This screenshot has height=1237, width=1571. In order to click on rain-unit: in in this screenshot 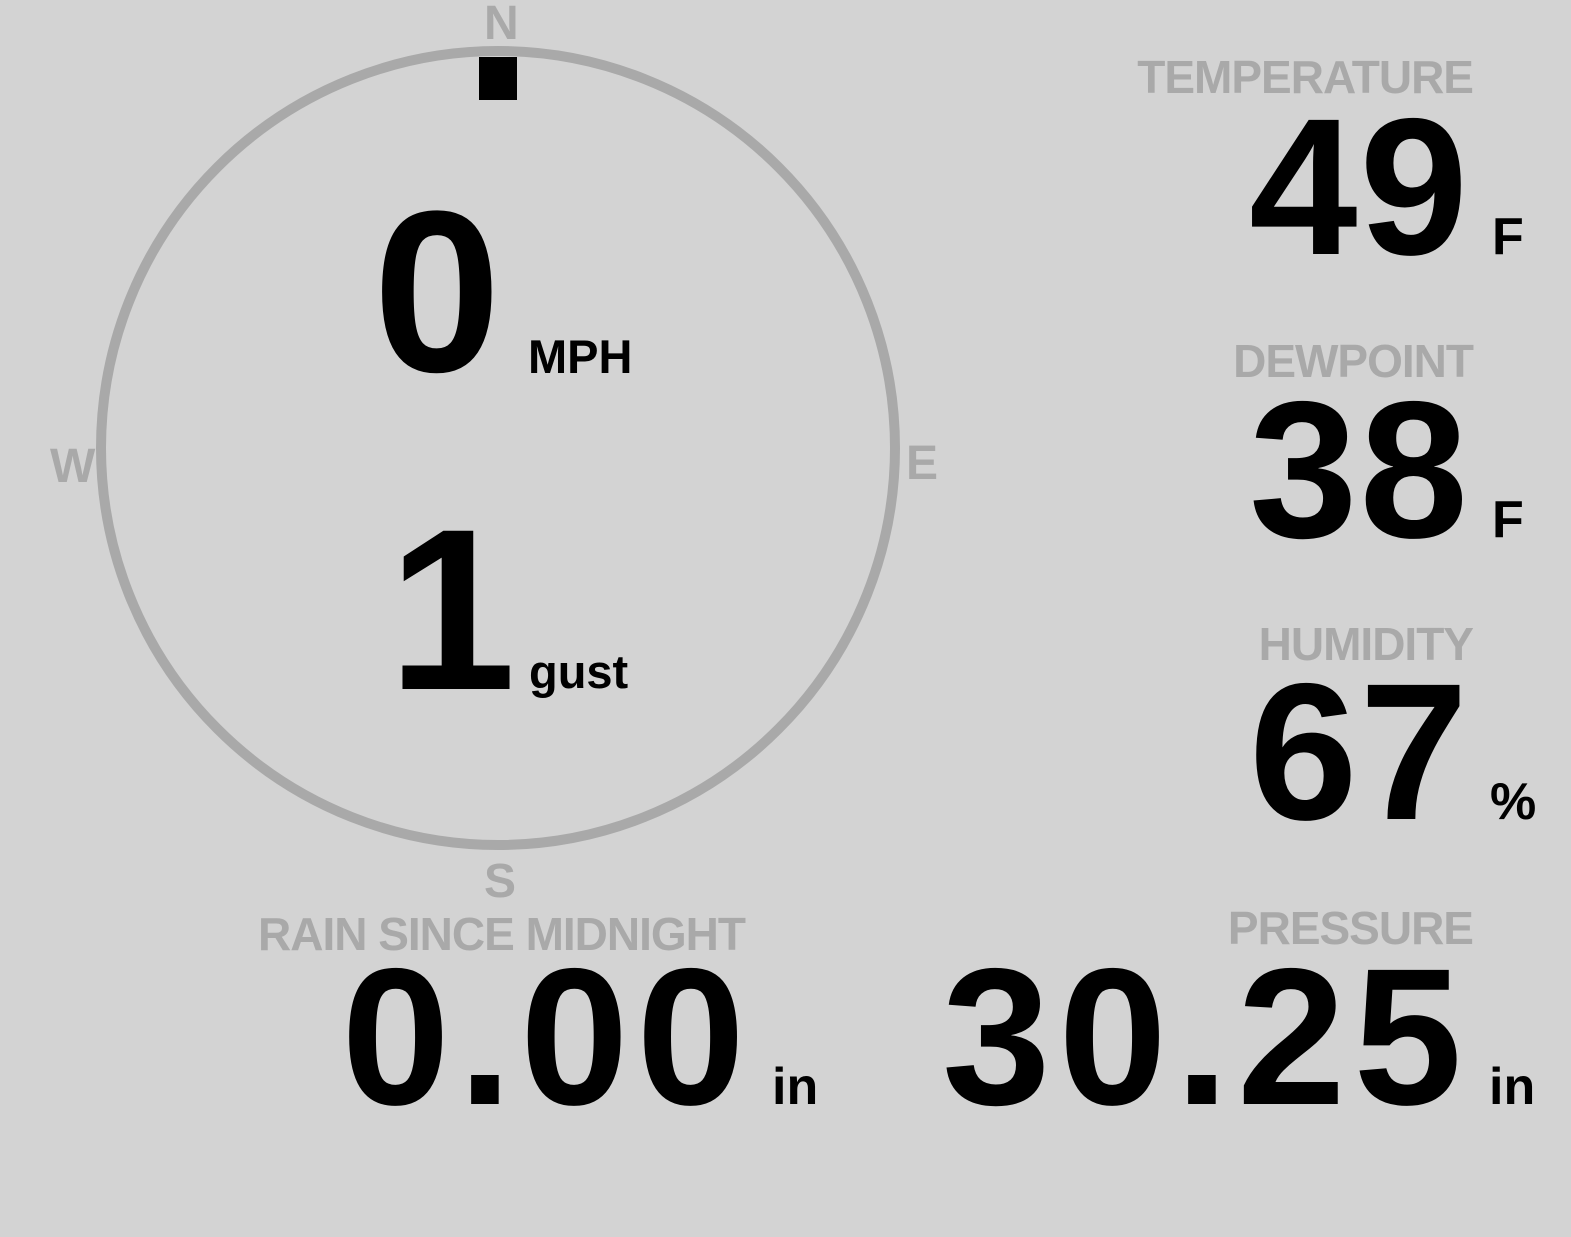, I will do `click(795, 1087)`.